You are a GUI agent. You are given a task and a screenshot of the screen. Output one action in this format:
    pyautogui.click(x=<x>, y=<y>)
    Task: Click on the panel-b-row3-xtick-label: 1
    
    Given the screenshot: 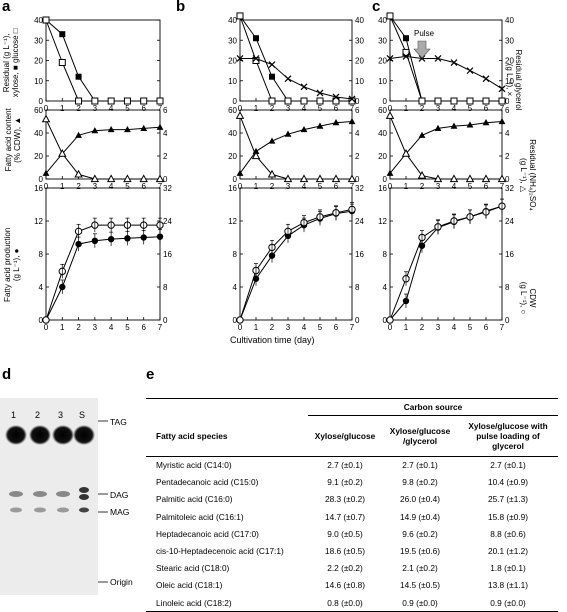 What is the action you would take?
    pyautogui.click(x=256, y=327)
    